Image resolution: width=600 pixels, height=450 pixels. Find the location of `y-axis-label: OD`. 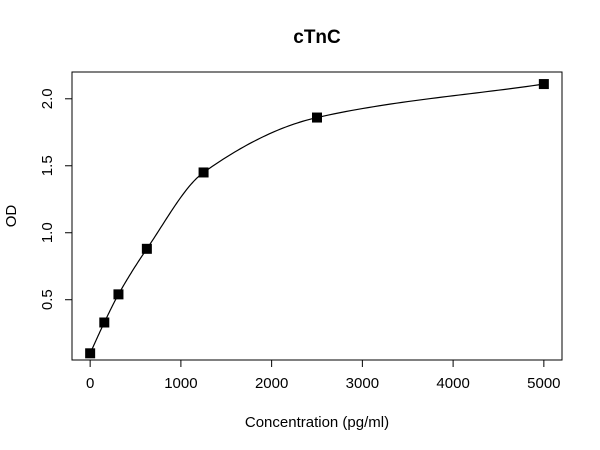

y-axis-label: OD is located at coordinates (11, 216).